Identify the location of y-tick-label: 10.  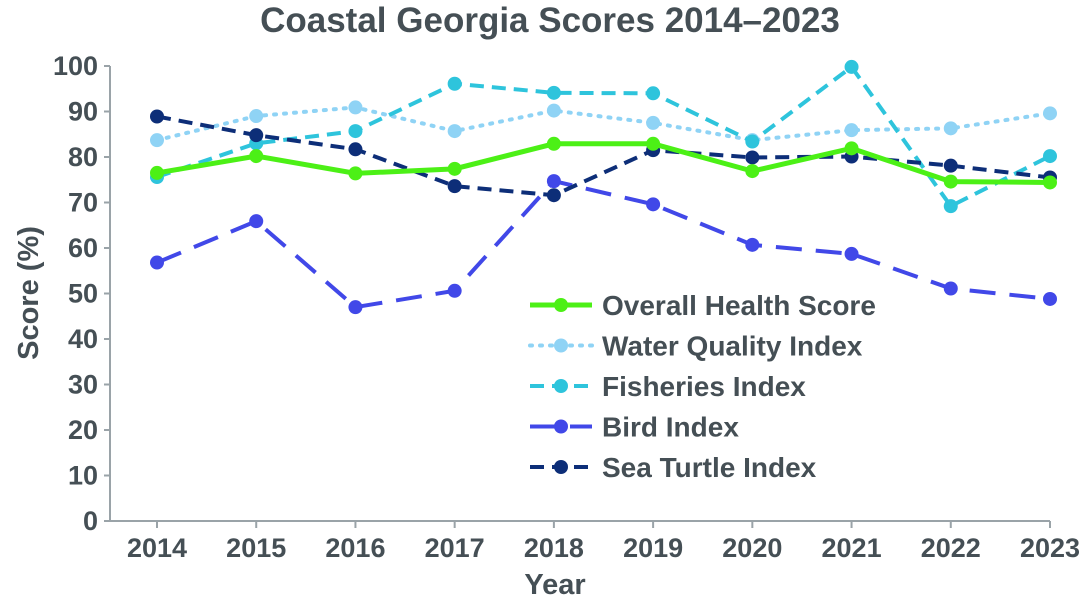
(83, 476).